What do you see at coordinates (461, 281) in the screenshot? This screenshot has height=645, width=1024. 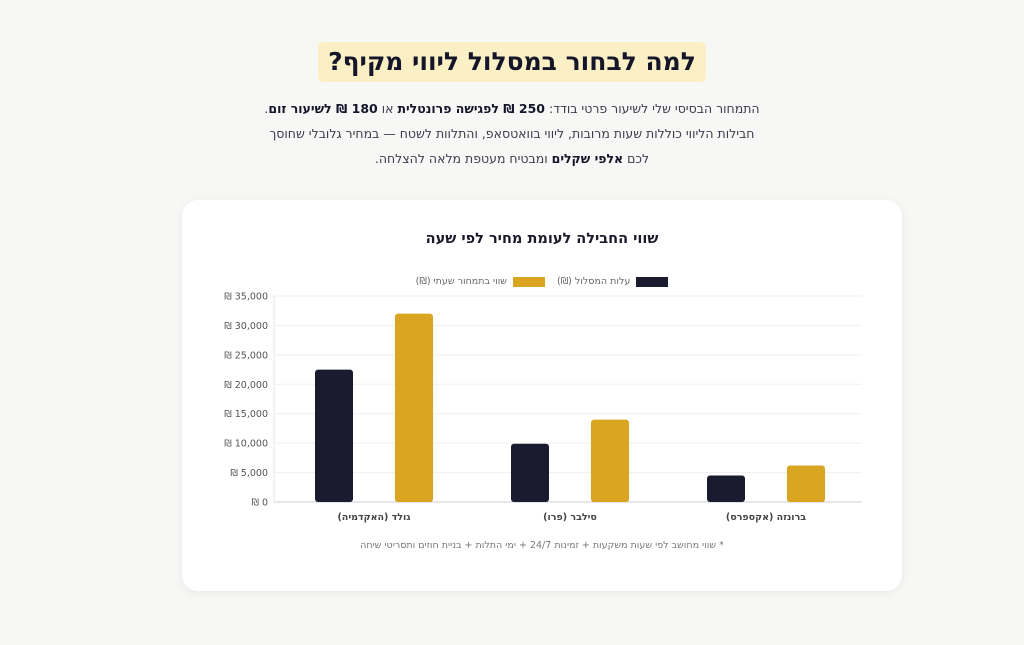 I see `legend-label-value: שווי בתמחור שעתי (₪)` at bounding box center [461, 281].